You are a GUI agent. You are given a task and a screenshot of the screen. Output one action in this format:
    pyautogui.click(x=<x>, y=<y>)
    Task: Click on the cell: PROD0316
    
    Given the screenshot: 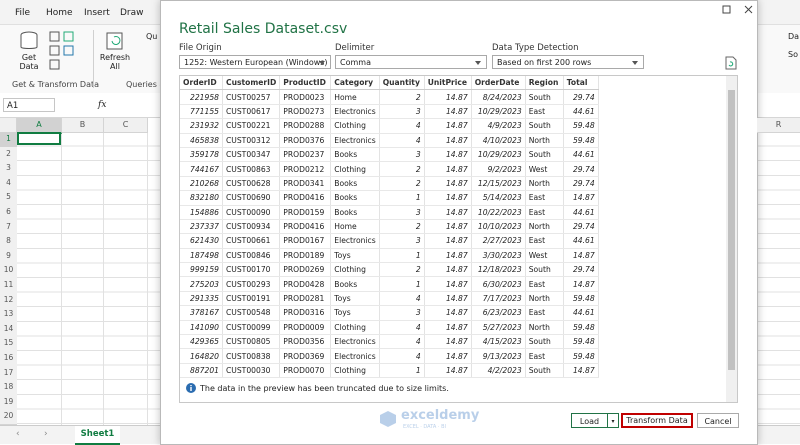 What is the action you would take?
    pyautogui.click(x=305, y=313)
    